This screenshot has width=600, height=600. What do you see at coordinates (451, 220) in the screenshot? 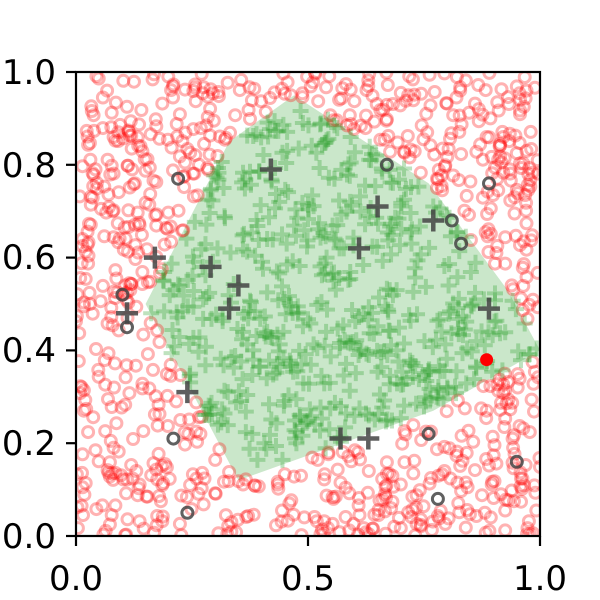
I see `highlighted-circle-point` at bounding box center [451, 220].